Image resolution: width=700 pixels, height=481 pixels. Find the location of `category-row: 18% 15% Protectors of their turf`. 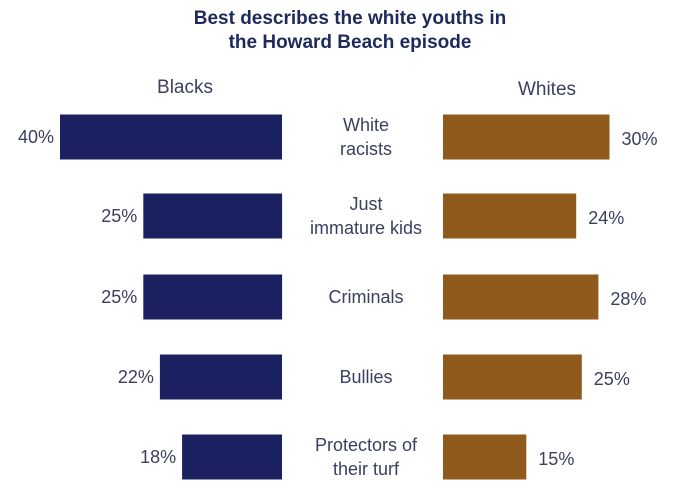

category-row: 18% 15% Protectors of their turf is located at coordinates (357, 457).